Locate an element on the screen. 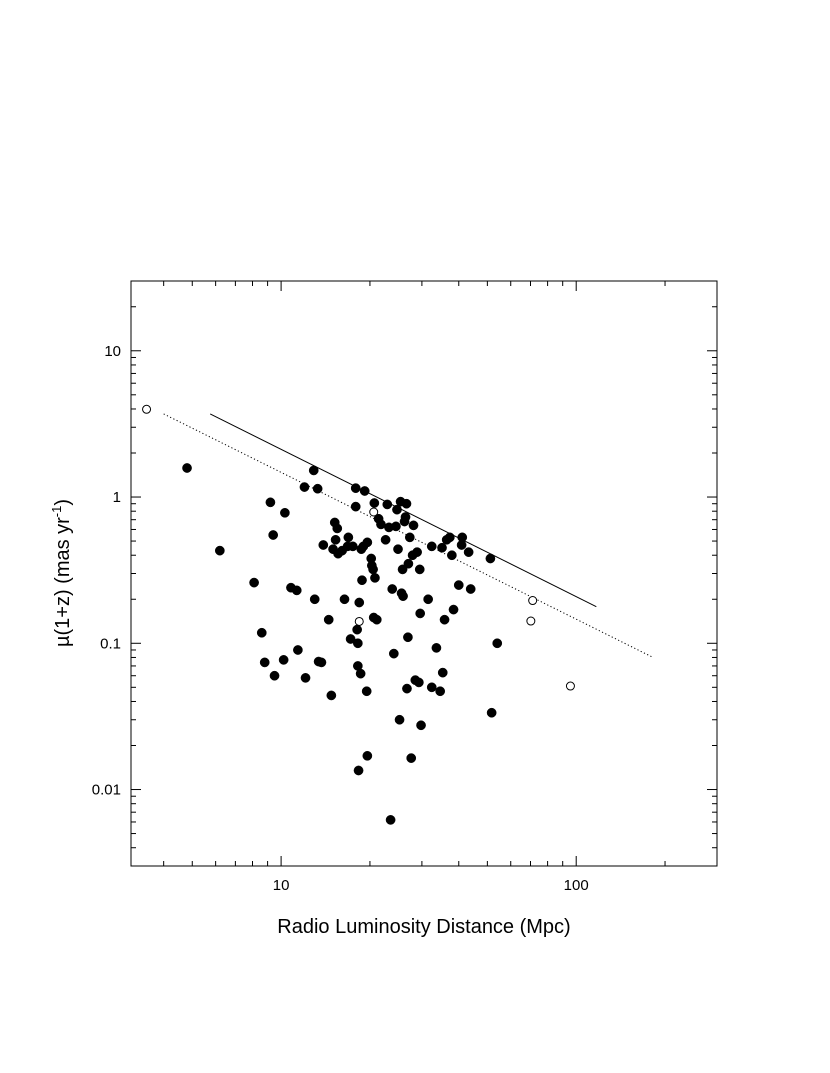 The height and width of the screenshot is (1073, 830). y-axis-title-sup: -1 is located at coordinates (56, 512).